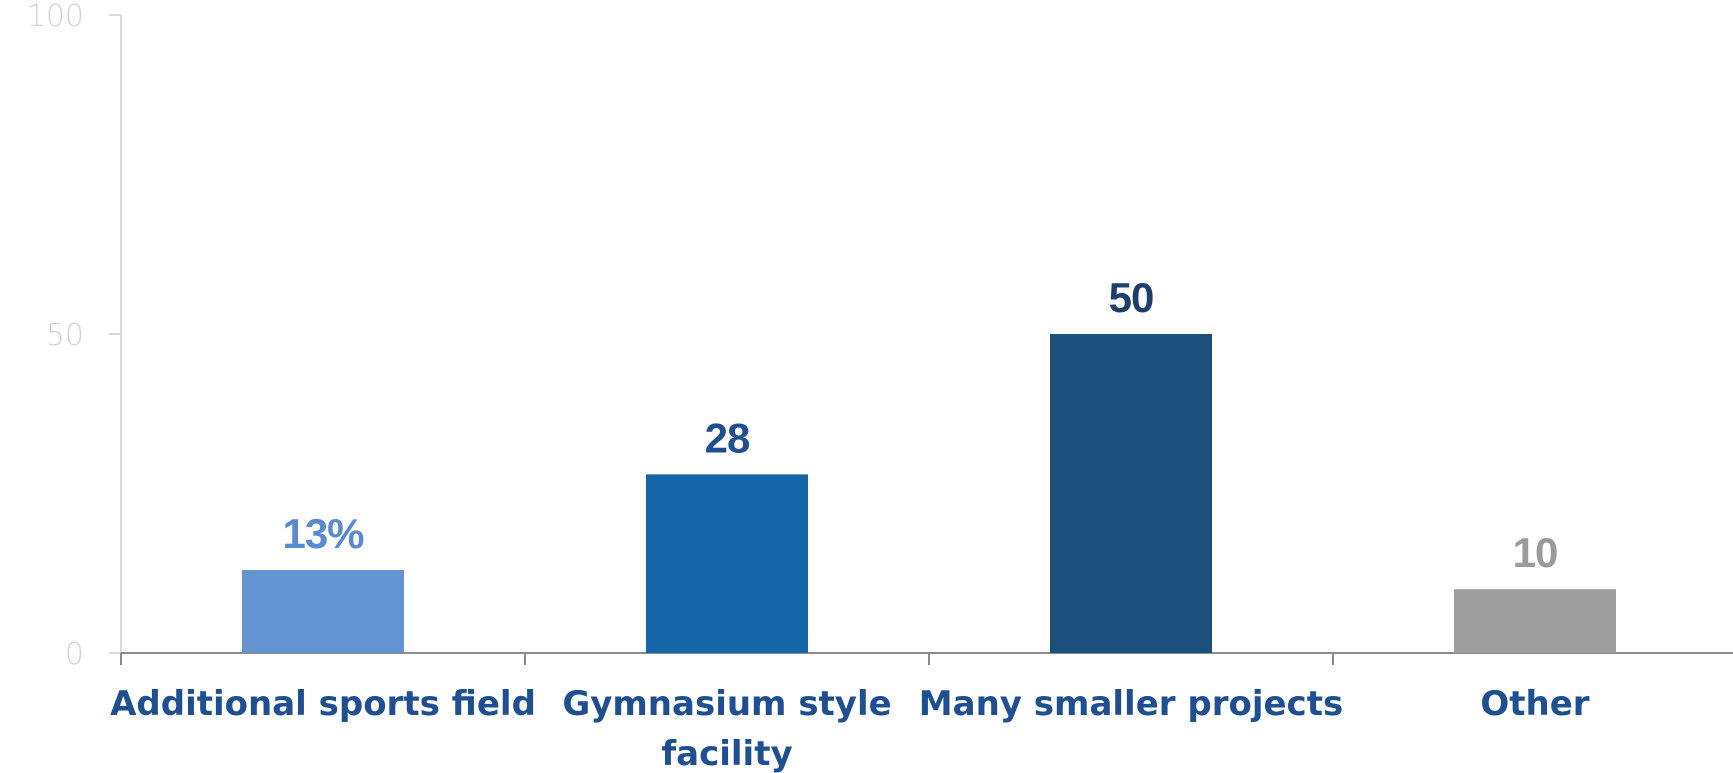  I want to click on value-label: 10, so click(1535, 552).